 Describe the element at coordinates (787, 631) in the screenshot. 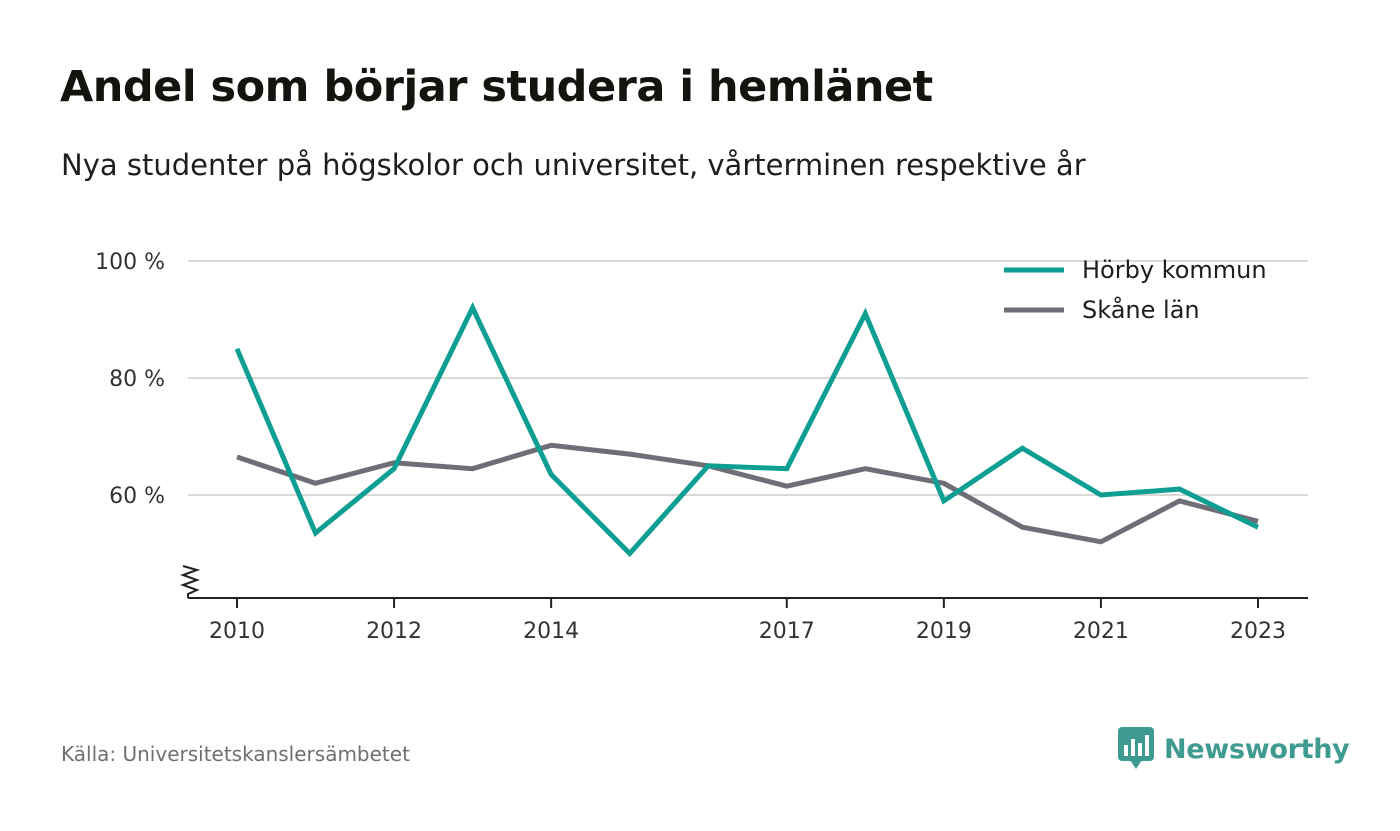

I see `x-tick-label: 2017` at that location.